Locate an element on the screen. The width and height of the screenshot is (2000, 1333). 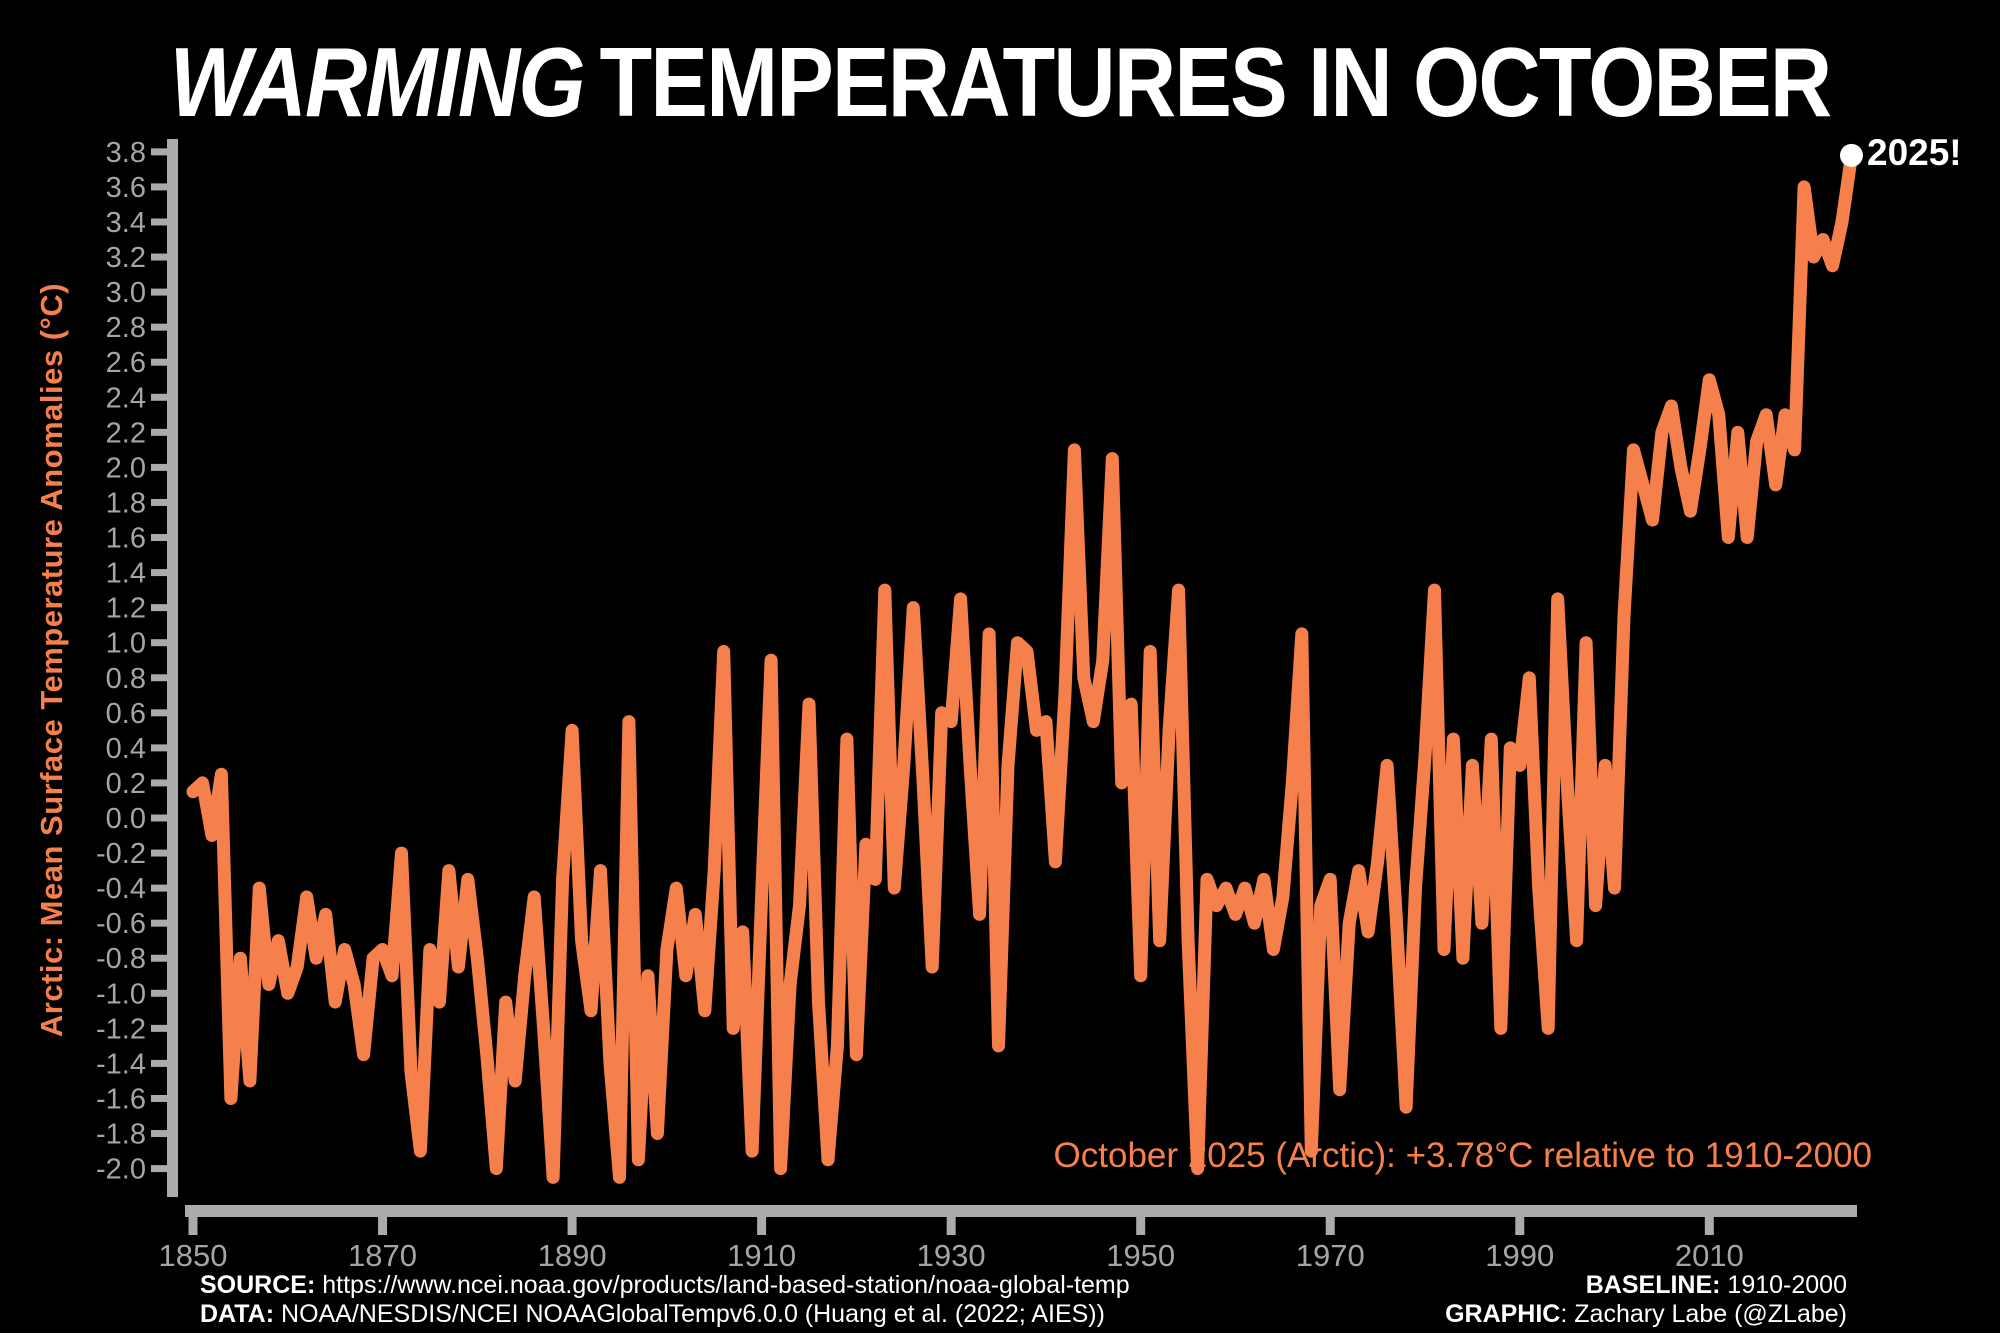
x-tick-label: 1850 is located at coordinates (193, 1255).